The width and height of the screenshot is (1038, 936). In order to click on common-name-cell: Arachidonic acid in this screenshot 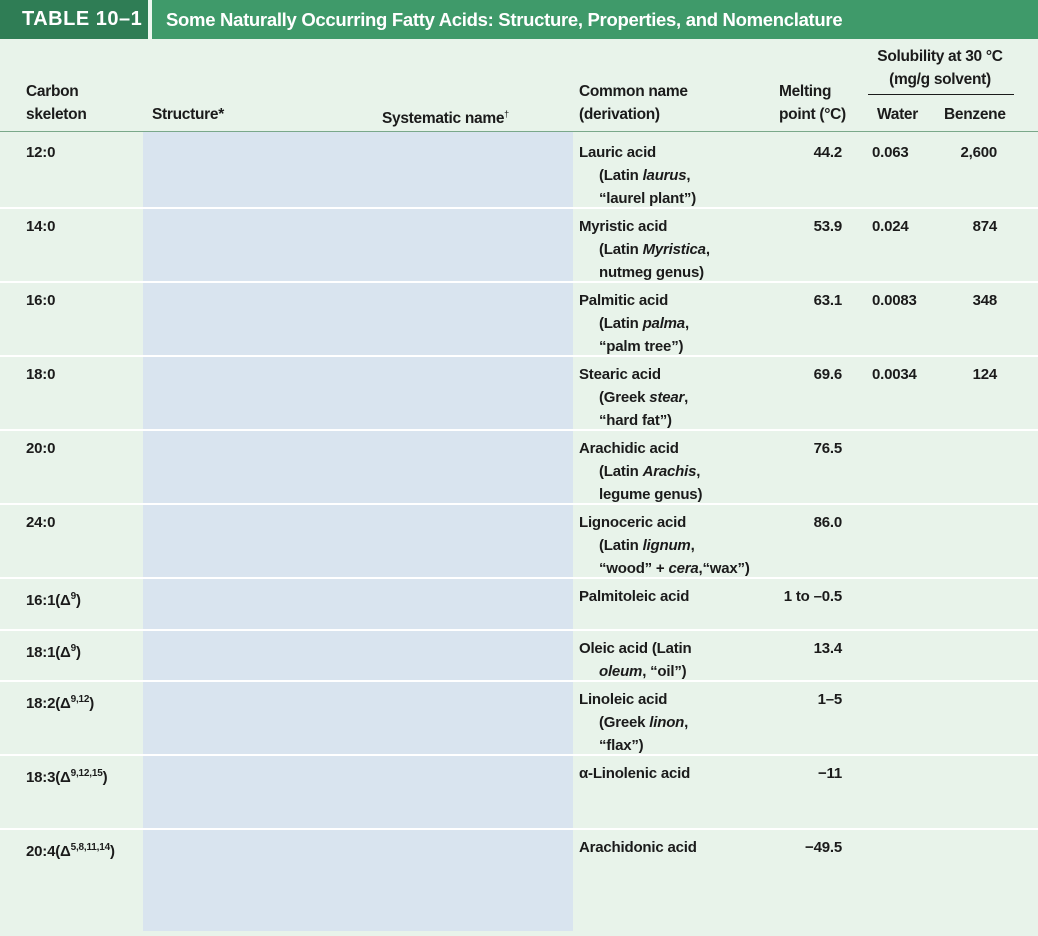, I will do `click(638, 847)`.